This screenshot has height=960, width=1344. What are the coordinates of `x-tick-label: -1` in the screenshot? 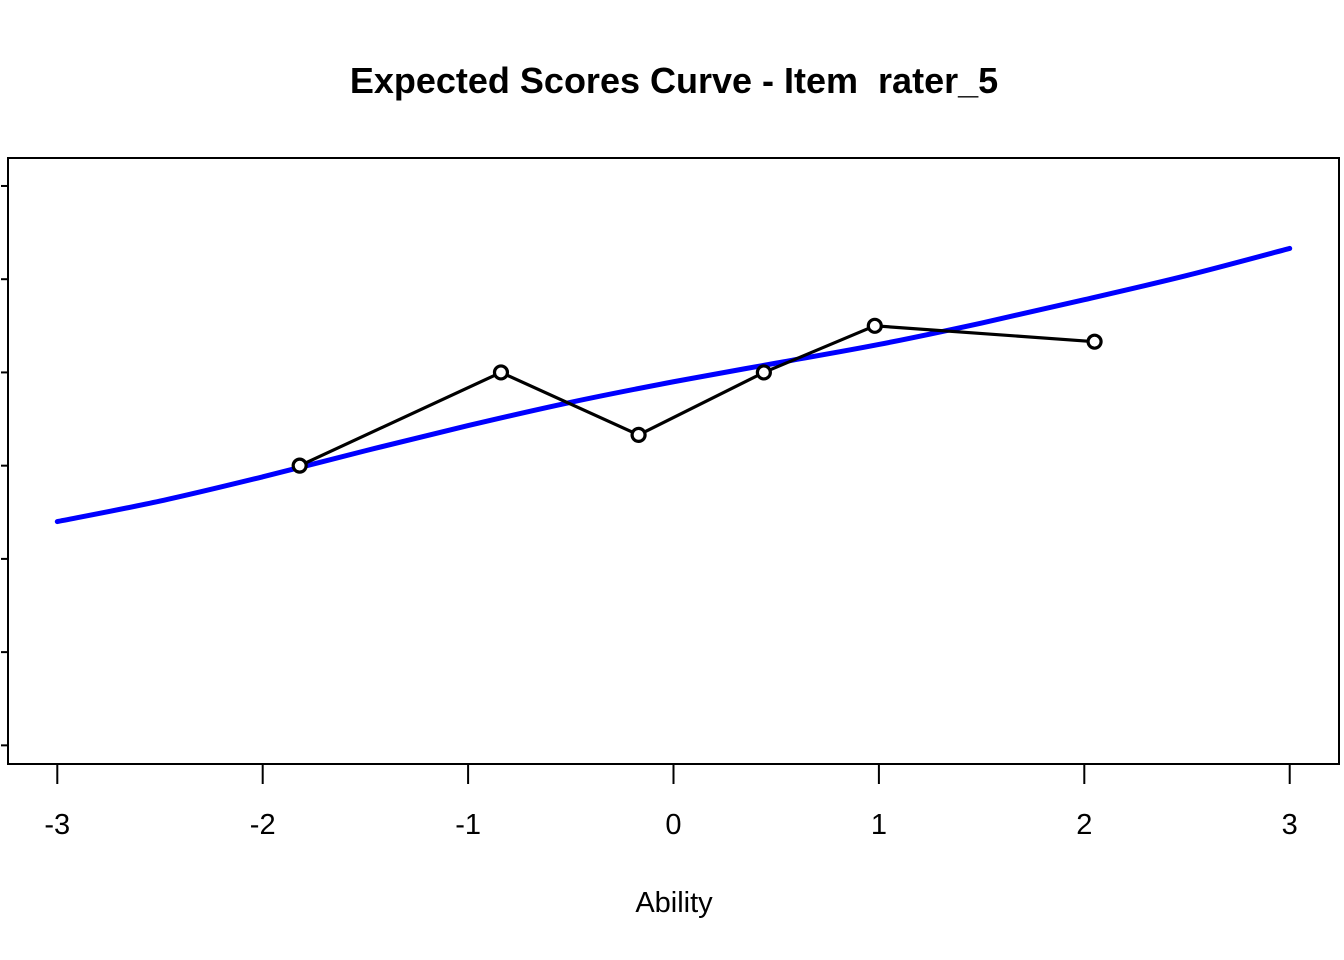 It's located at (468, 825).